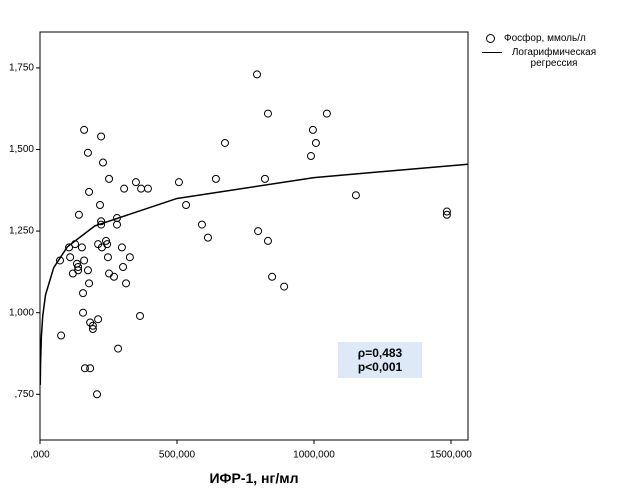 This screenshot has width=626, height=501. What do you see at coordinates (380, 367) in the screenshot?
I see `annotation: p<0,001` at bounding box center [380, 367].